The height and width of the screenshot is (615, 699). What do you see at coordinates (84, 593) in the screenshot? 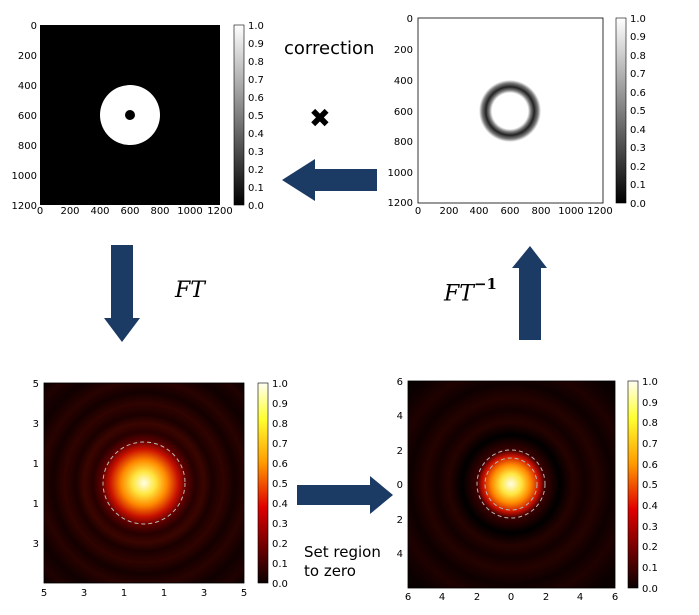
I see `x-tick: 3` at bounding box center [84, 593].